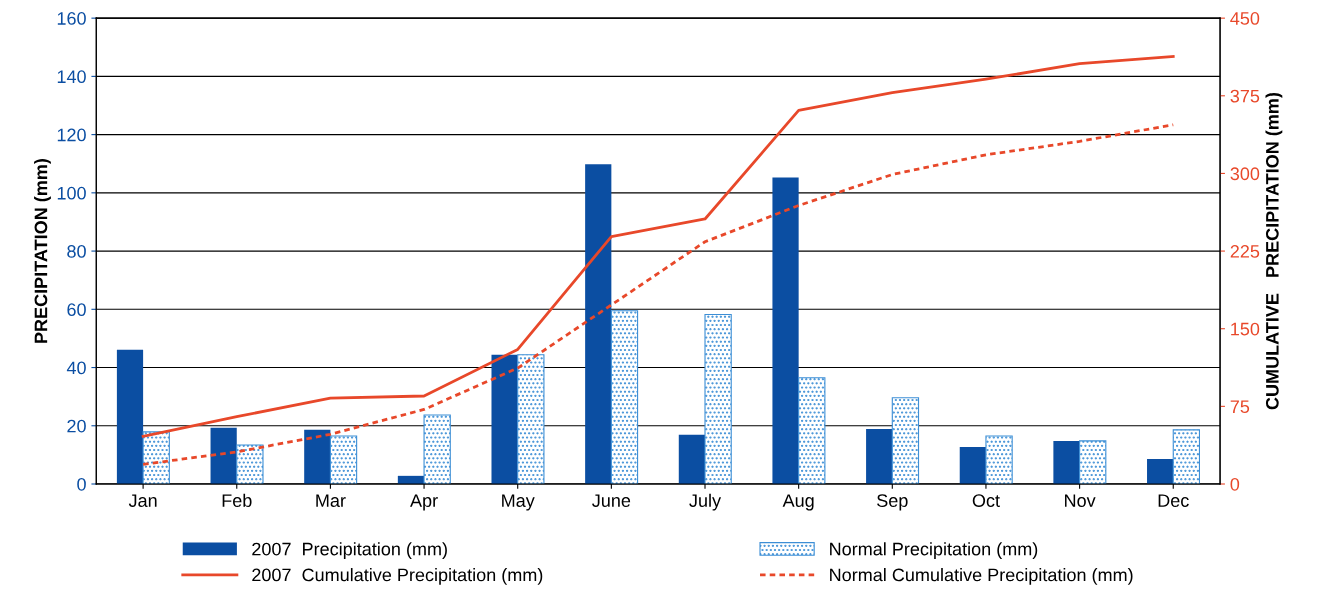 Image resolution: width=1319 pixels, height=605 pixels. What do you see at coordinates (798, 502) in the screenshot?
I see `x-tick-label: Aug` at bounding box center [798, 502].